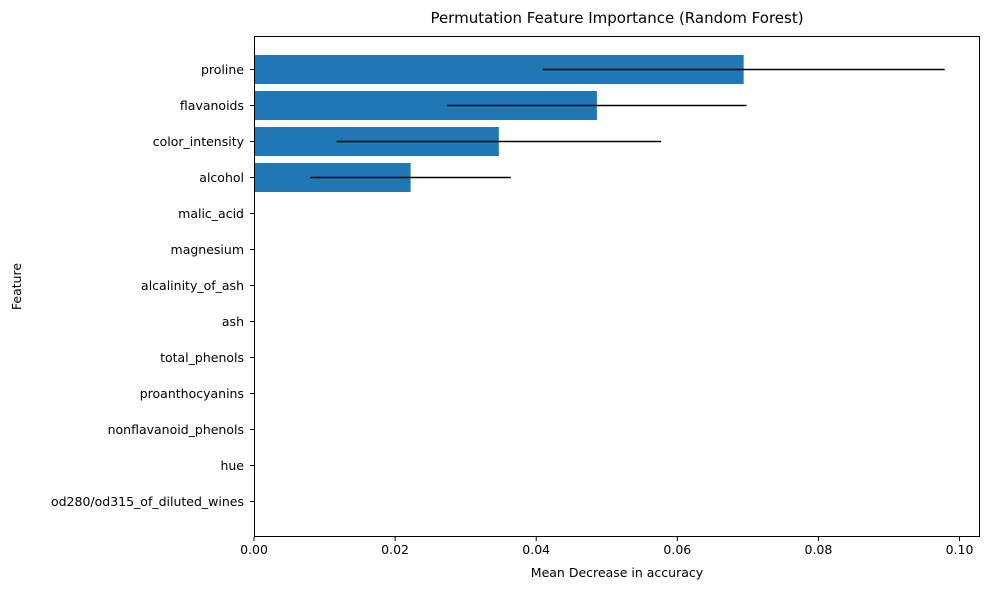 This screenshot has height=590, width=989. What do you see at coordinates (536, 549) in the screenshot?
I see `x-tick-label: 0.04` at bounding box center [536, 549].